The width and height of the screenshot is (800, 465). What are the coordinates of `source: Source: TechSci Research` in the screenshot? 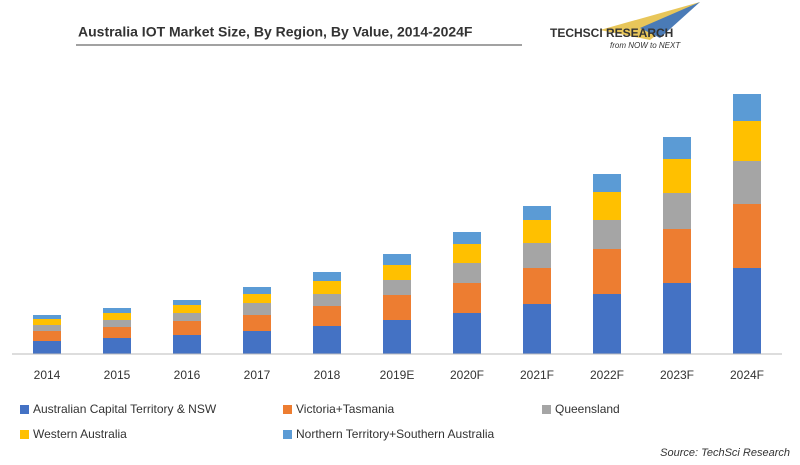 It's located at (725, 453).